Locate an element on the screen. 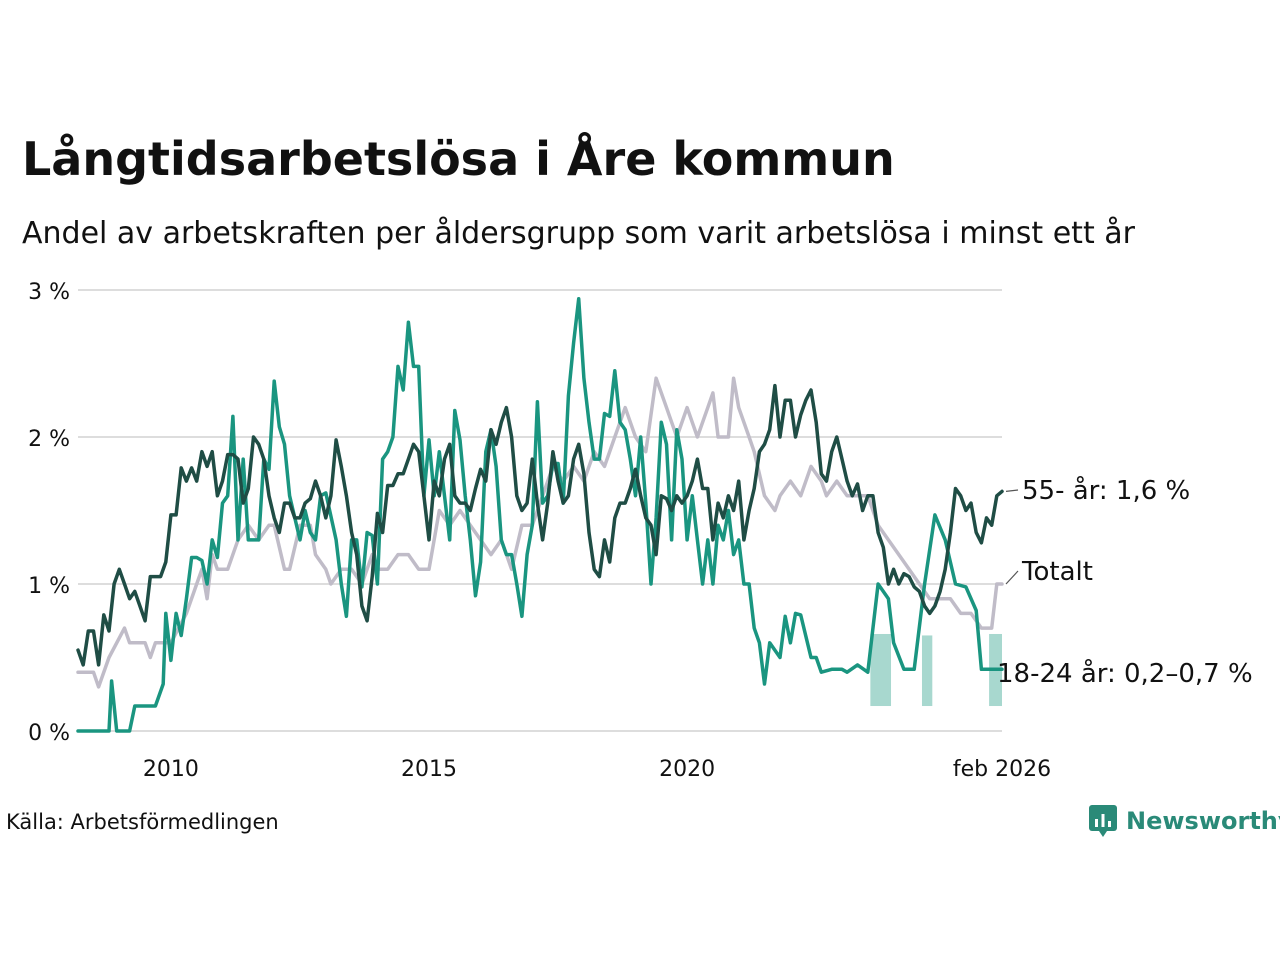 This screenshot has height=960, width=1280. x-tick-label: feb 2026 is located at coordinates (1002, 769).